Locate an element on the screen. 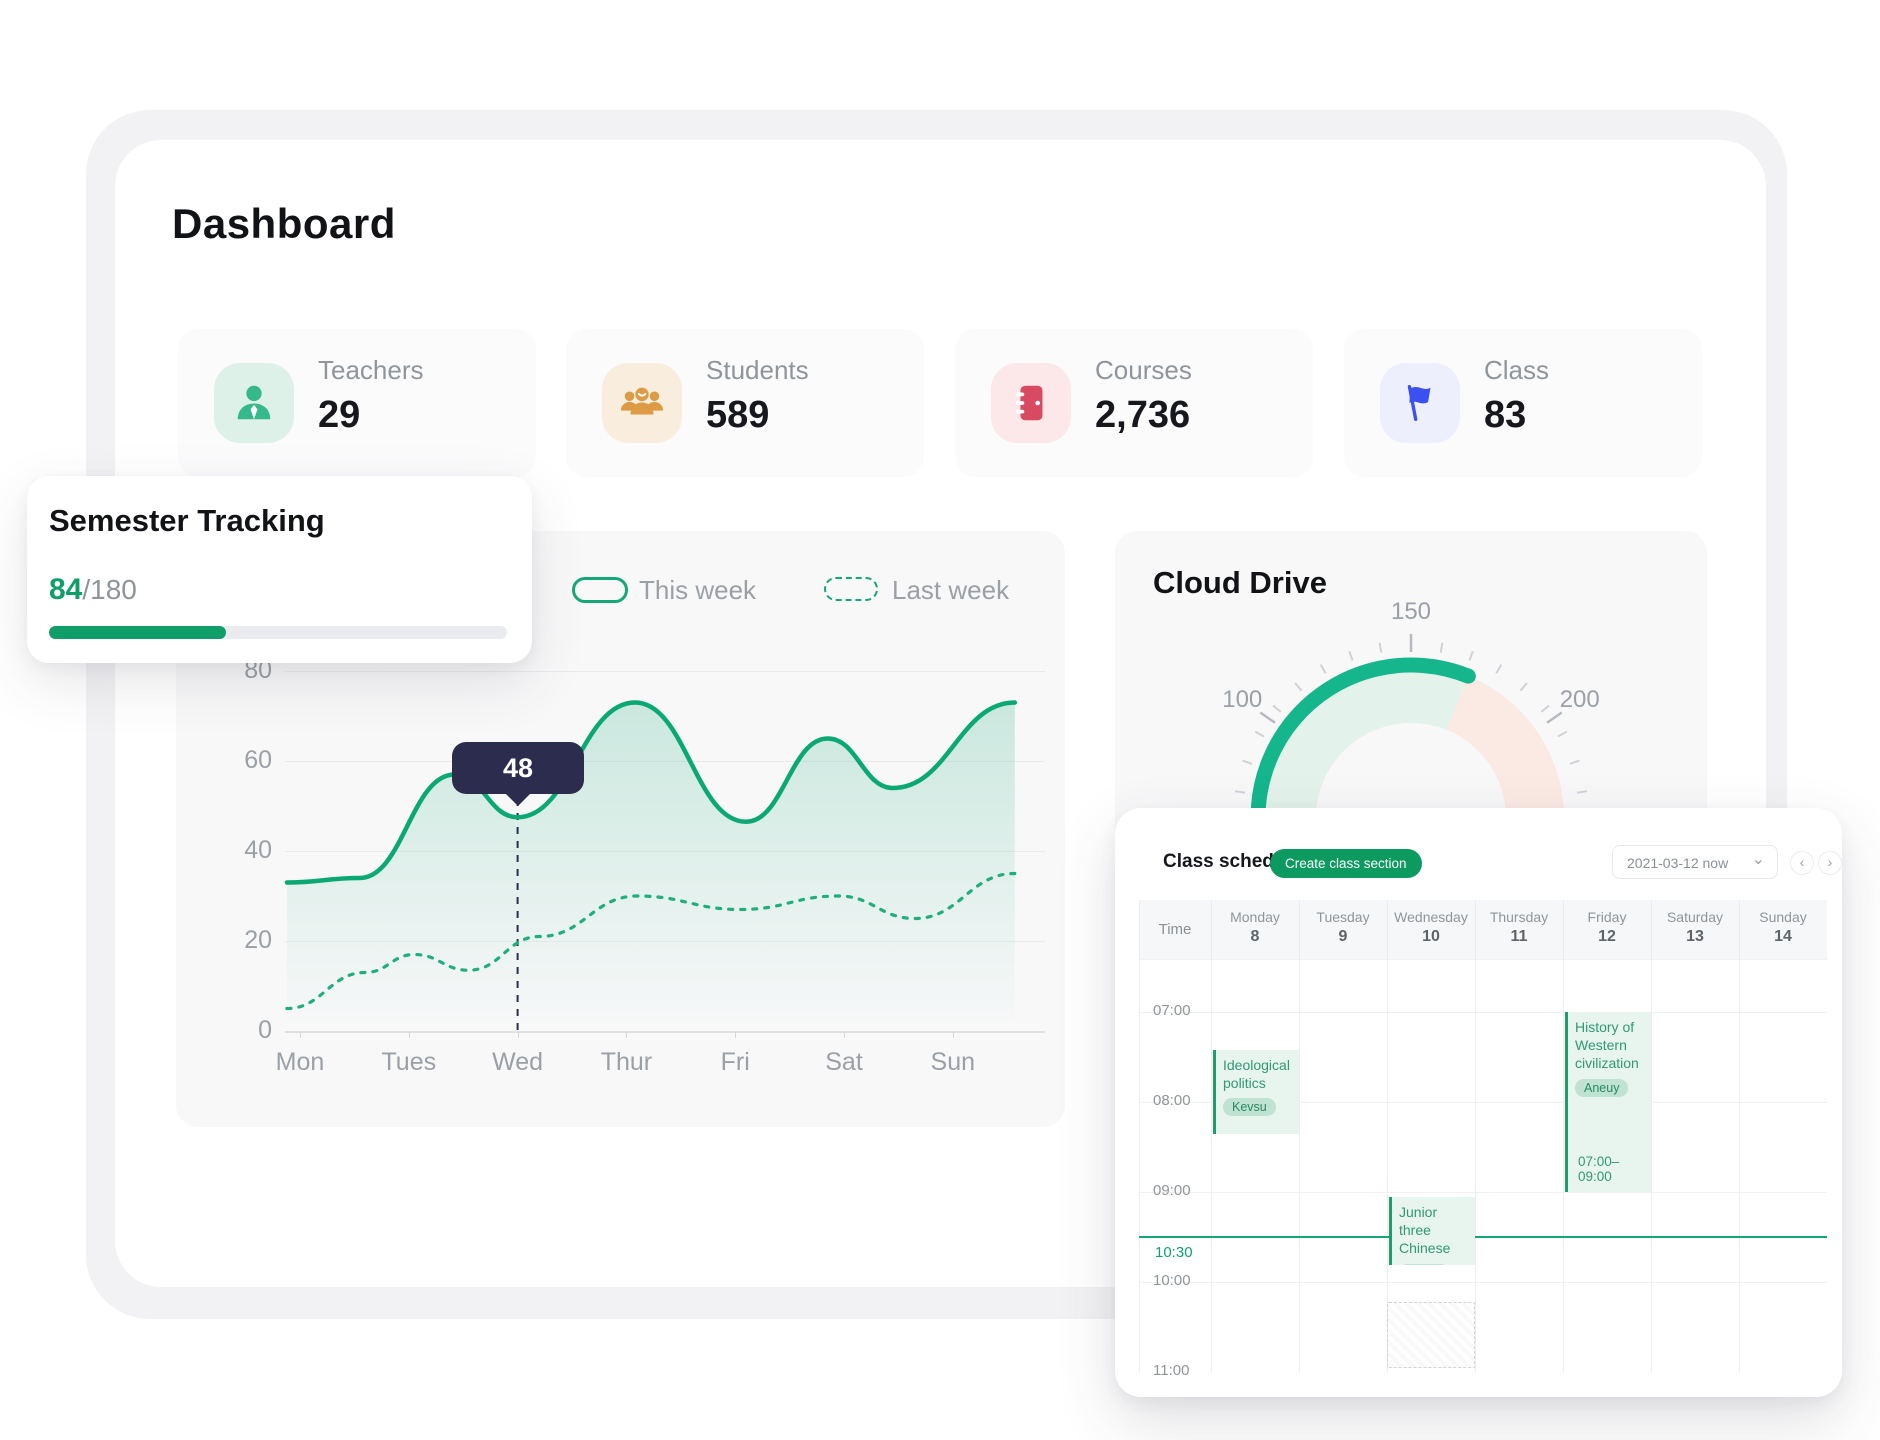 The image size is (1880, 1440). day-header-saturday: Saturday 13 is located at coordinates (1695, 927).